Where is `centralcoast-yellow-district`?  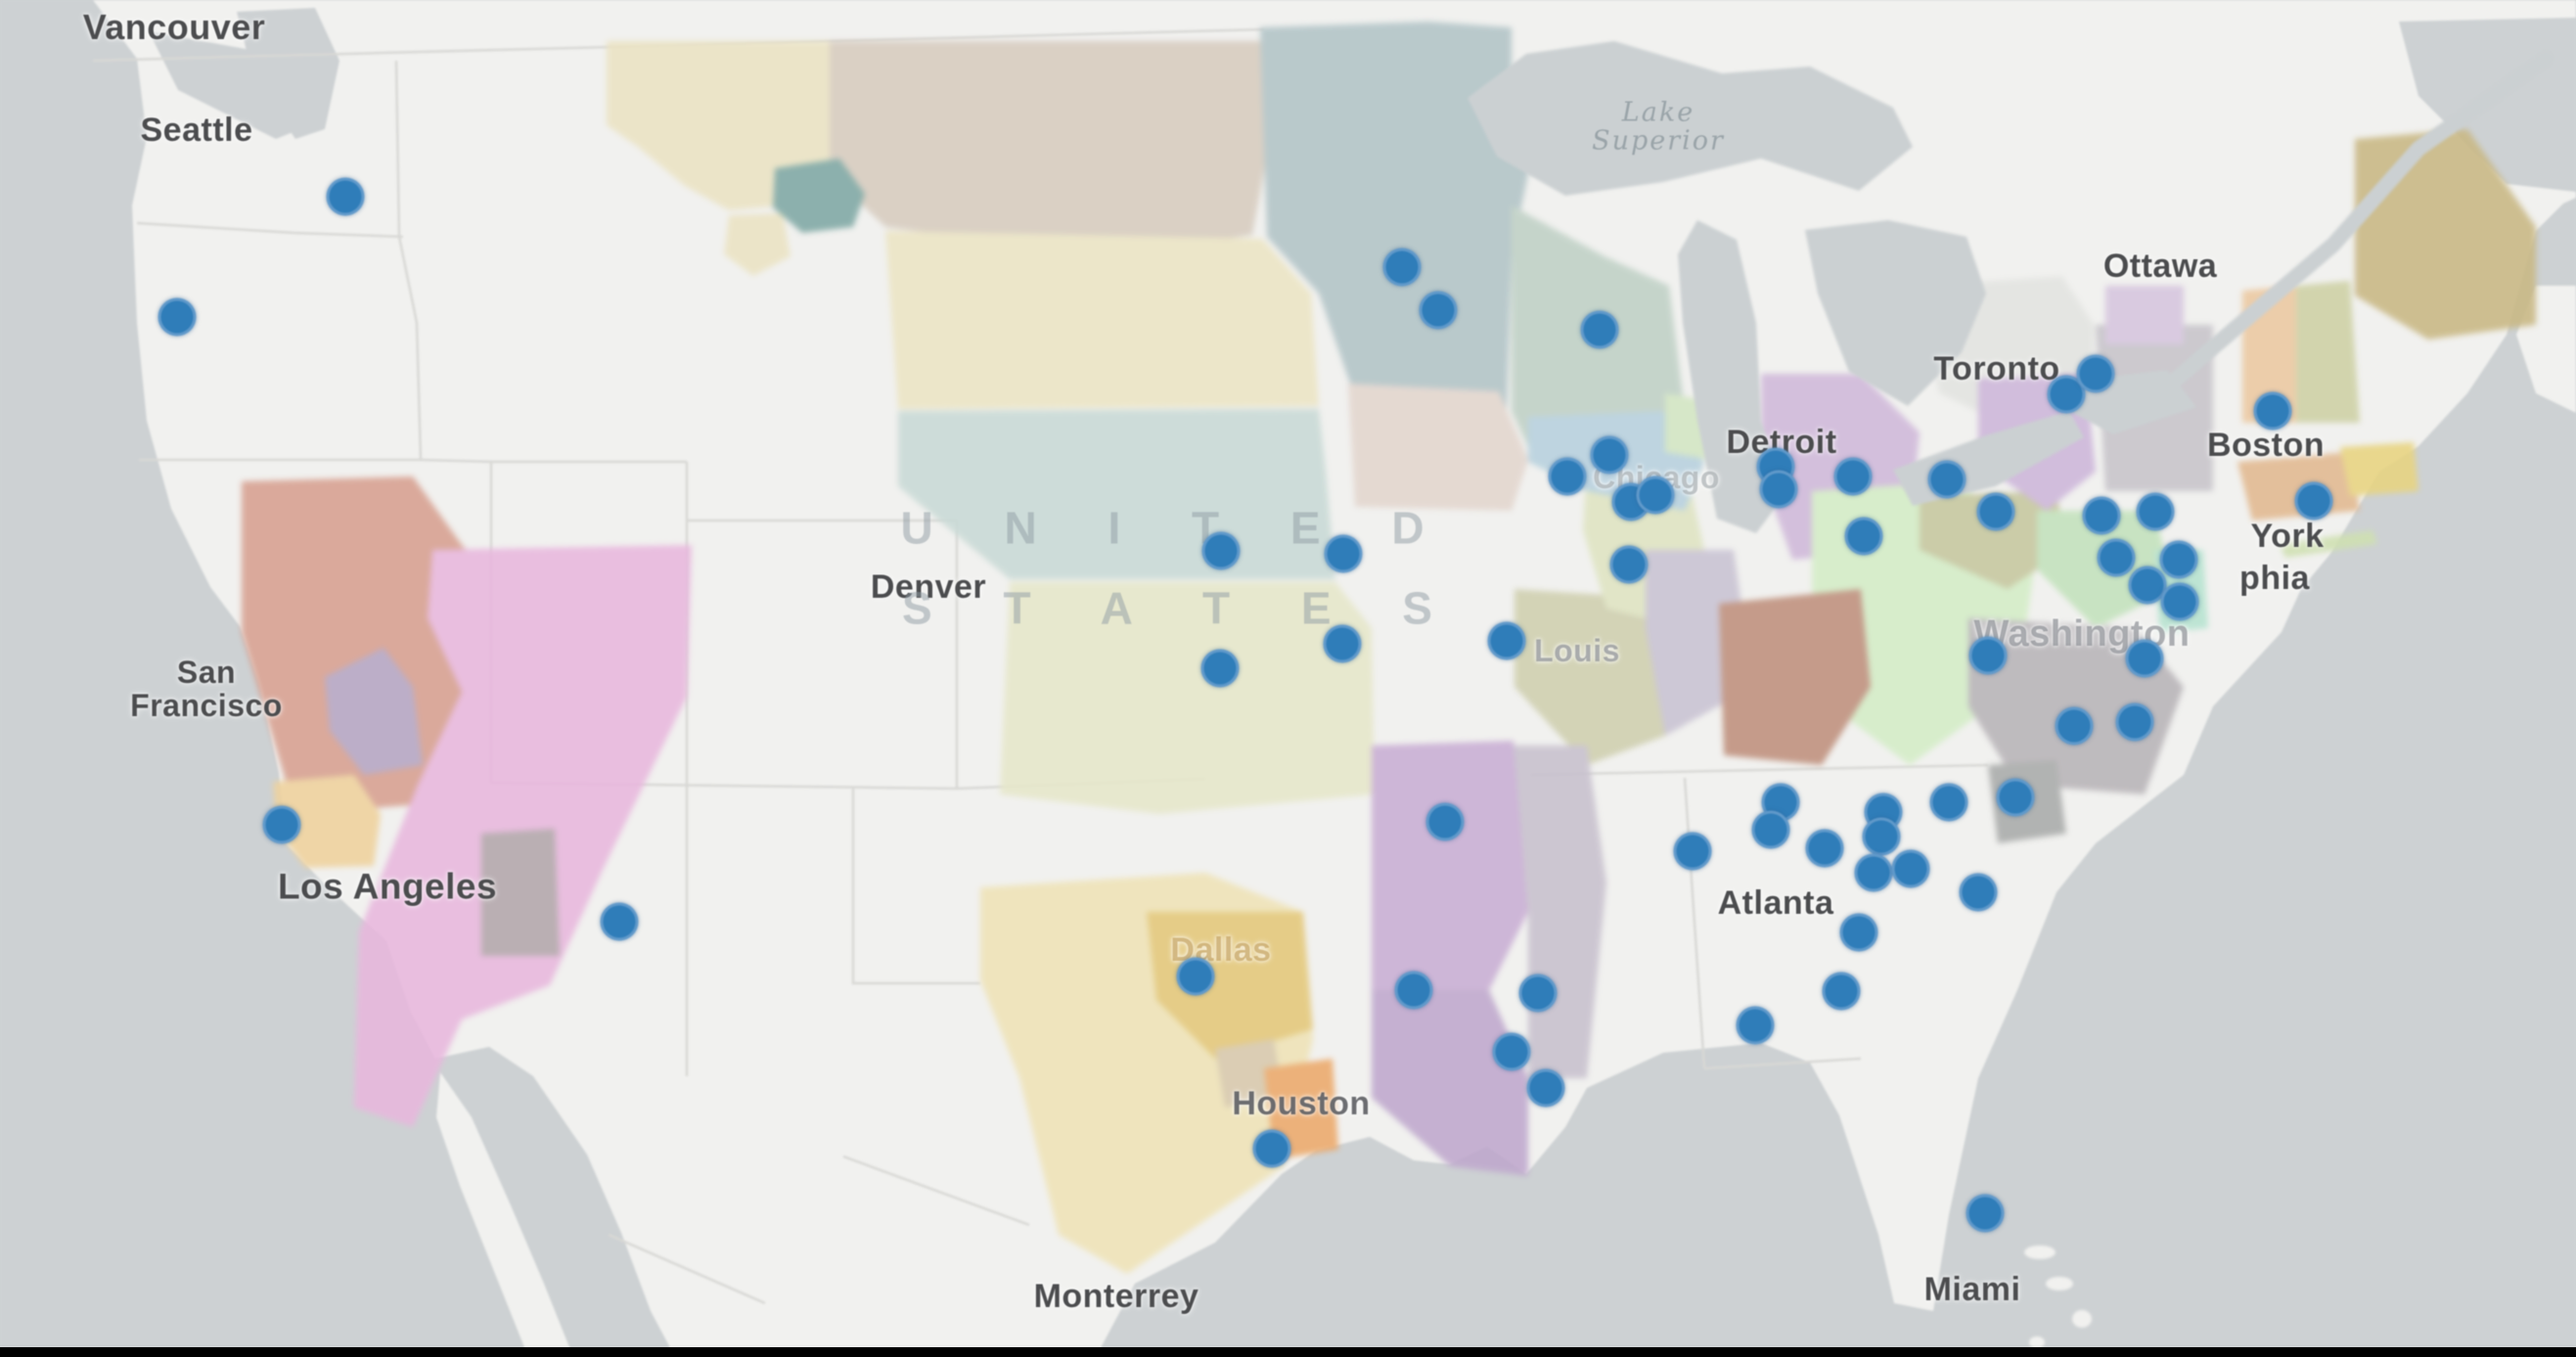
centralcoast-yellow-district is located at coordinates (327, 821).